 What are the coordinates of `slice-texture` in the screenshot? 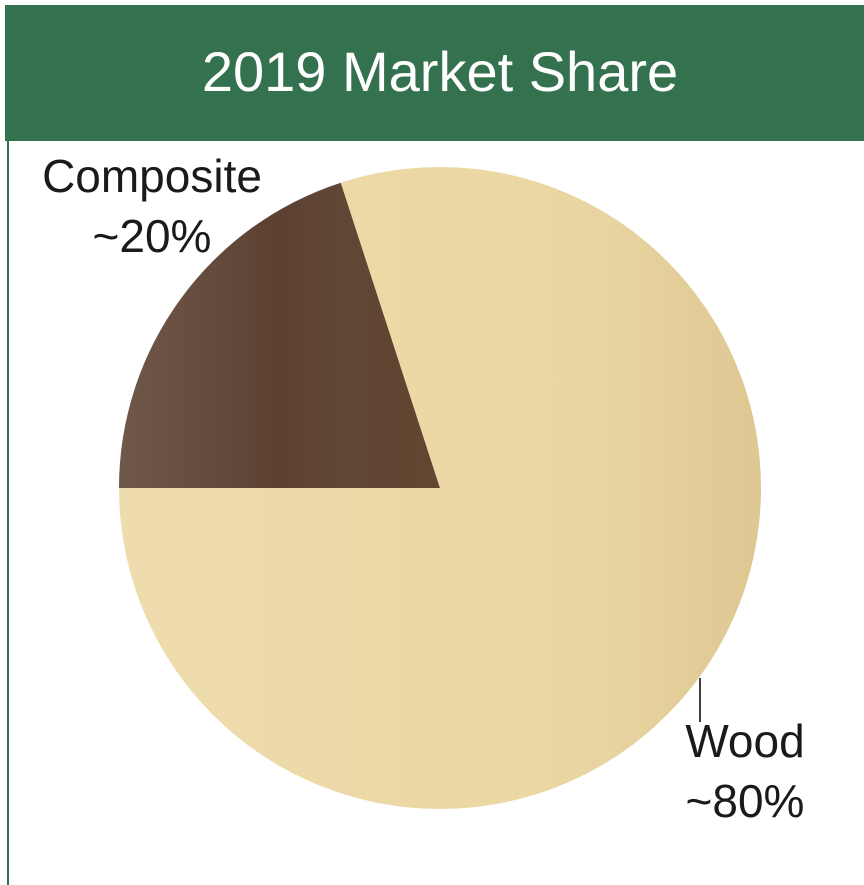 It's located at (279, 335).